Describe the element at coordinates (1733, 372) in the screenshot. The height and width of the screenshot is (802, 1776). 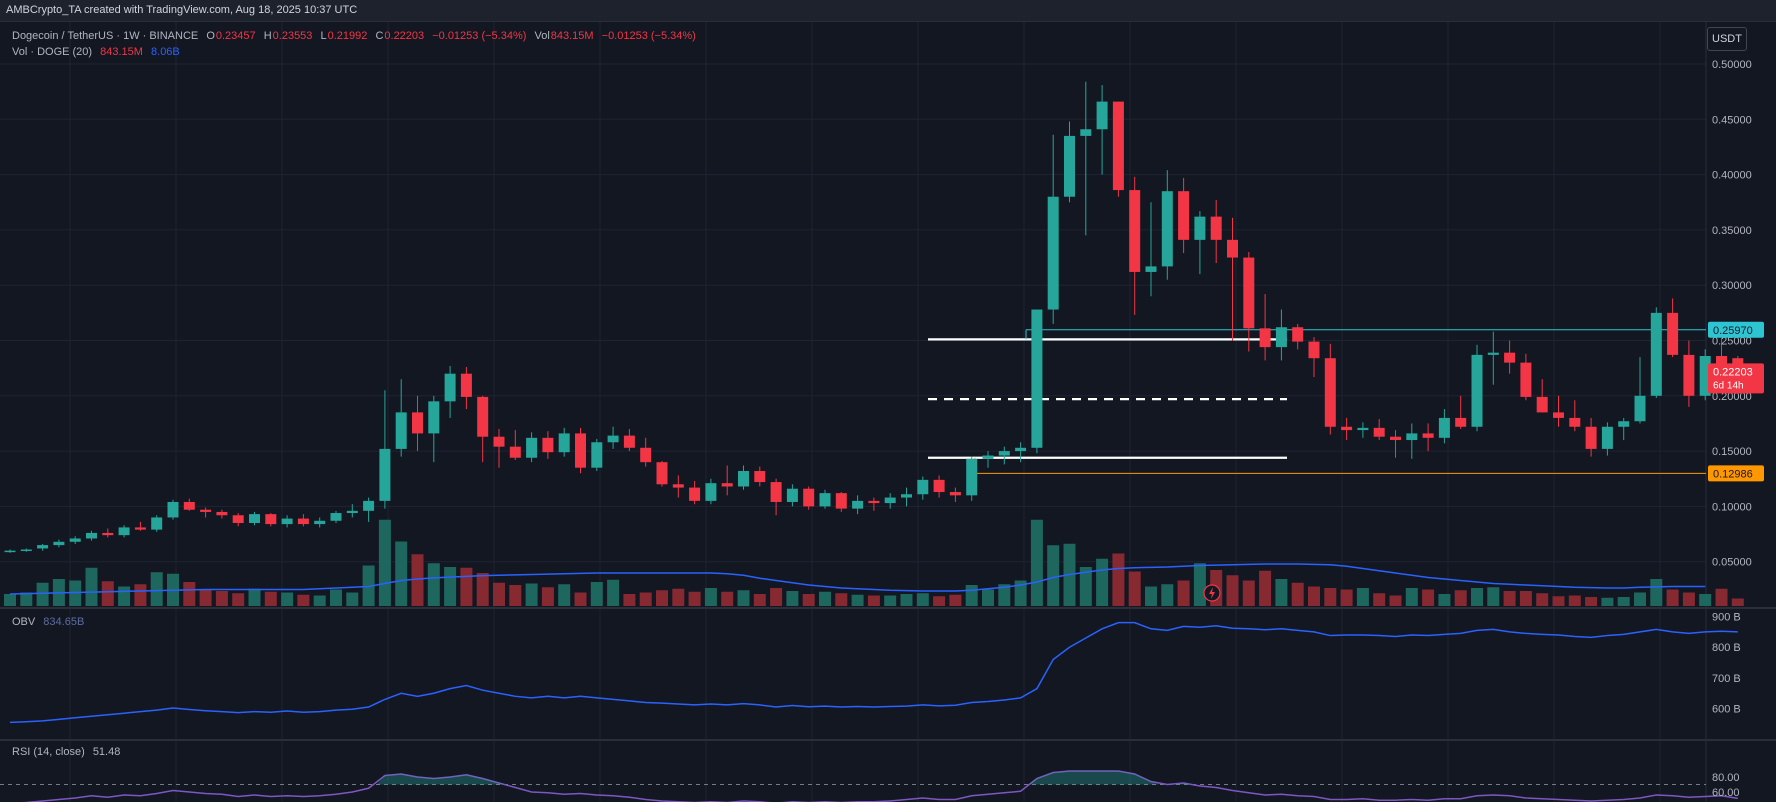
I see `price-label-text: 0.22203` at that location.